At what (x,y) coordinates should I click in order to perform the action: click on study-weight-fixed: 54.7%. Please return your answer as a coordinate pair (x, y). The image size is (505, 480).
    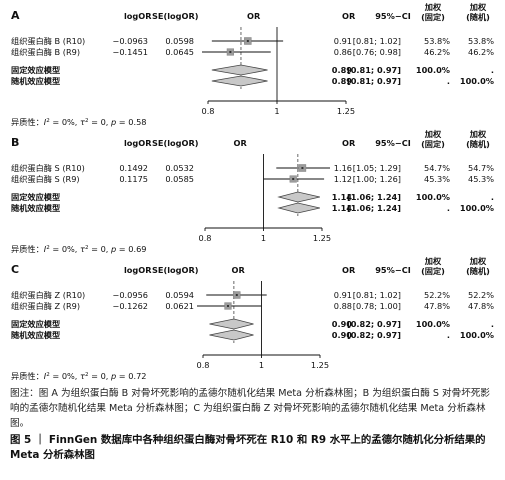
    Looking at the image, I should click on (437, 168).